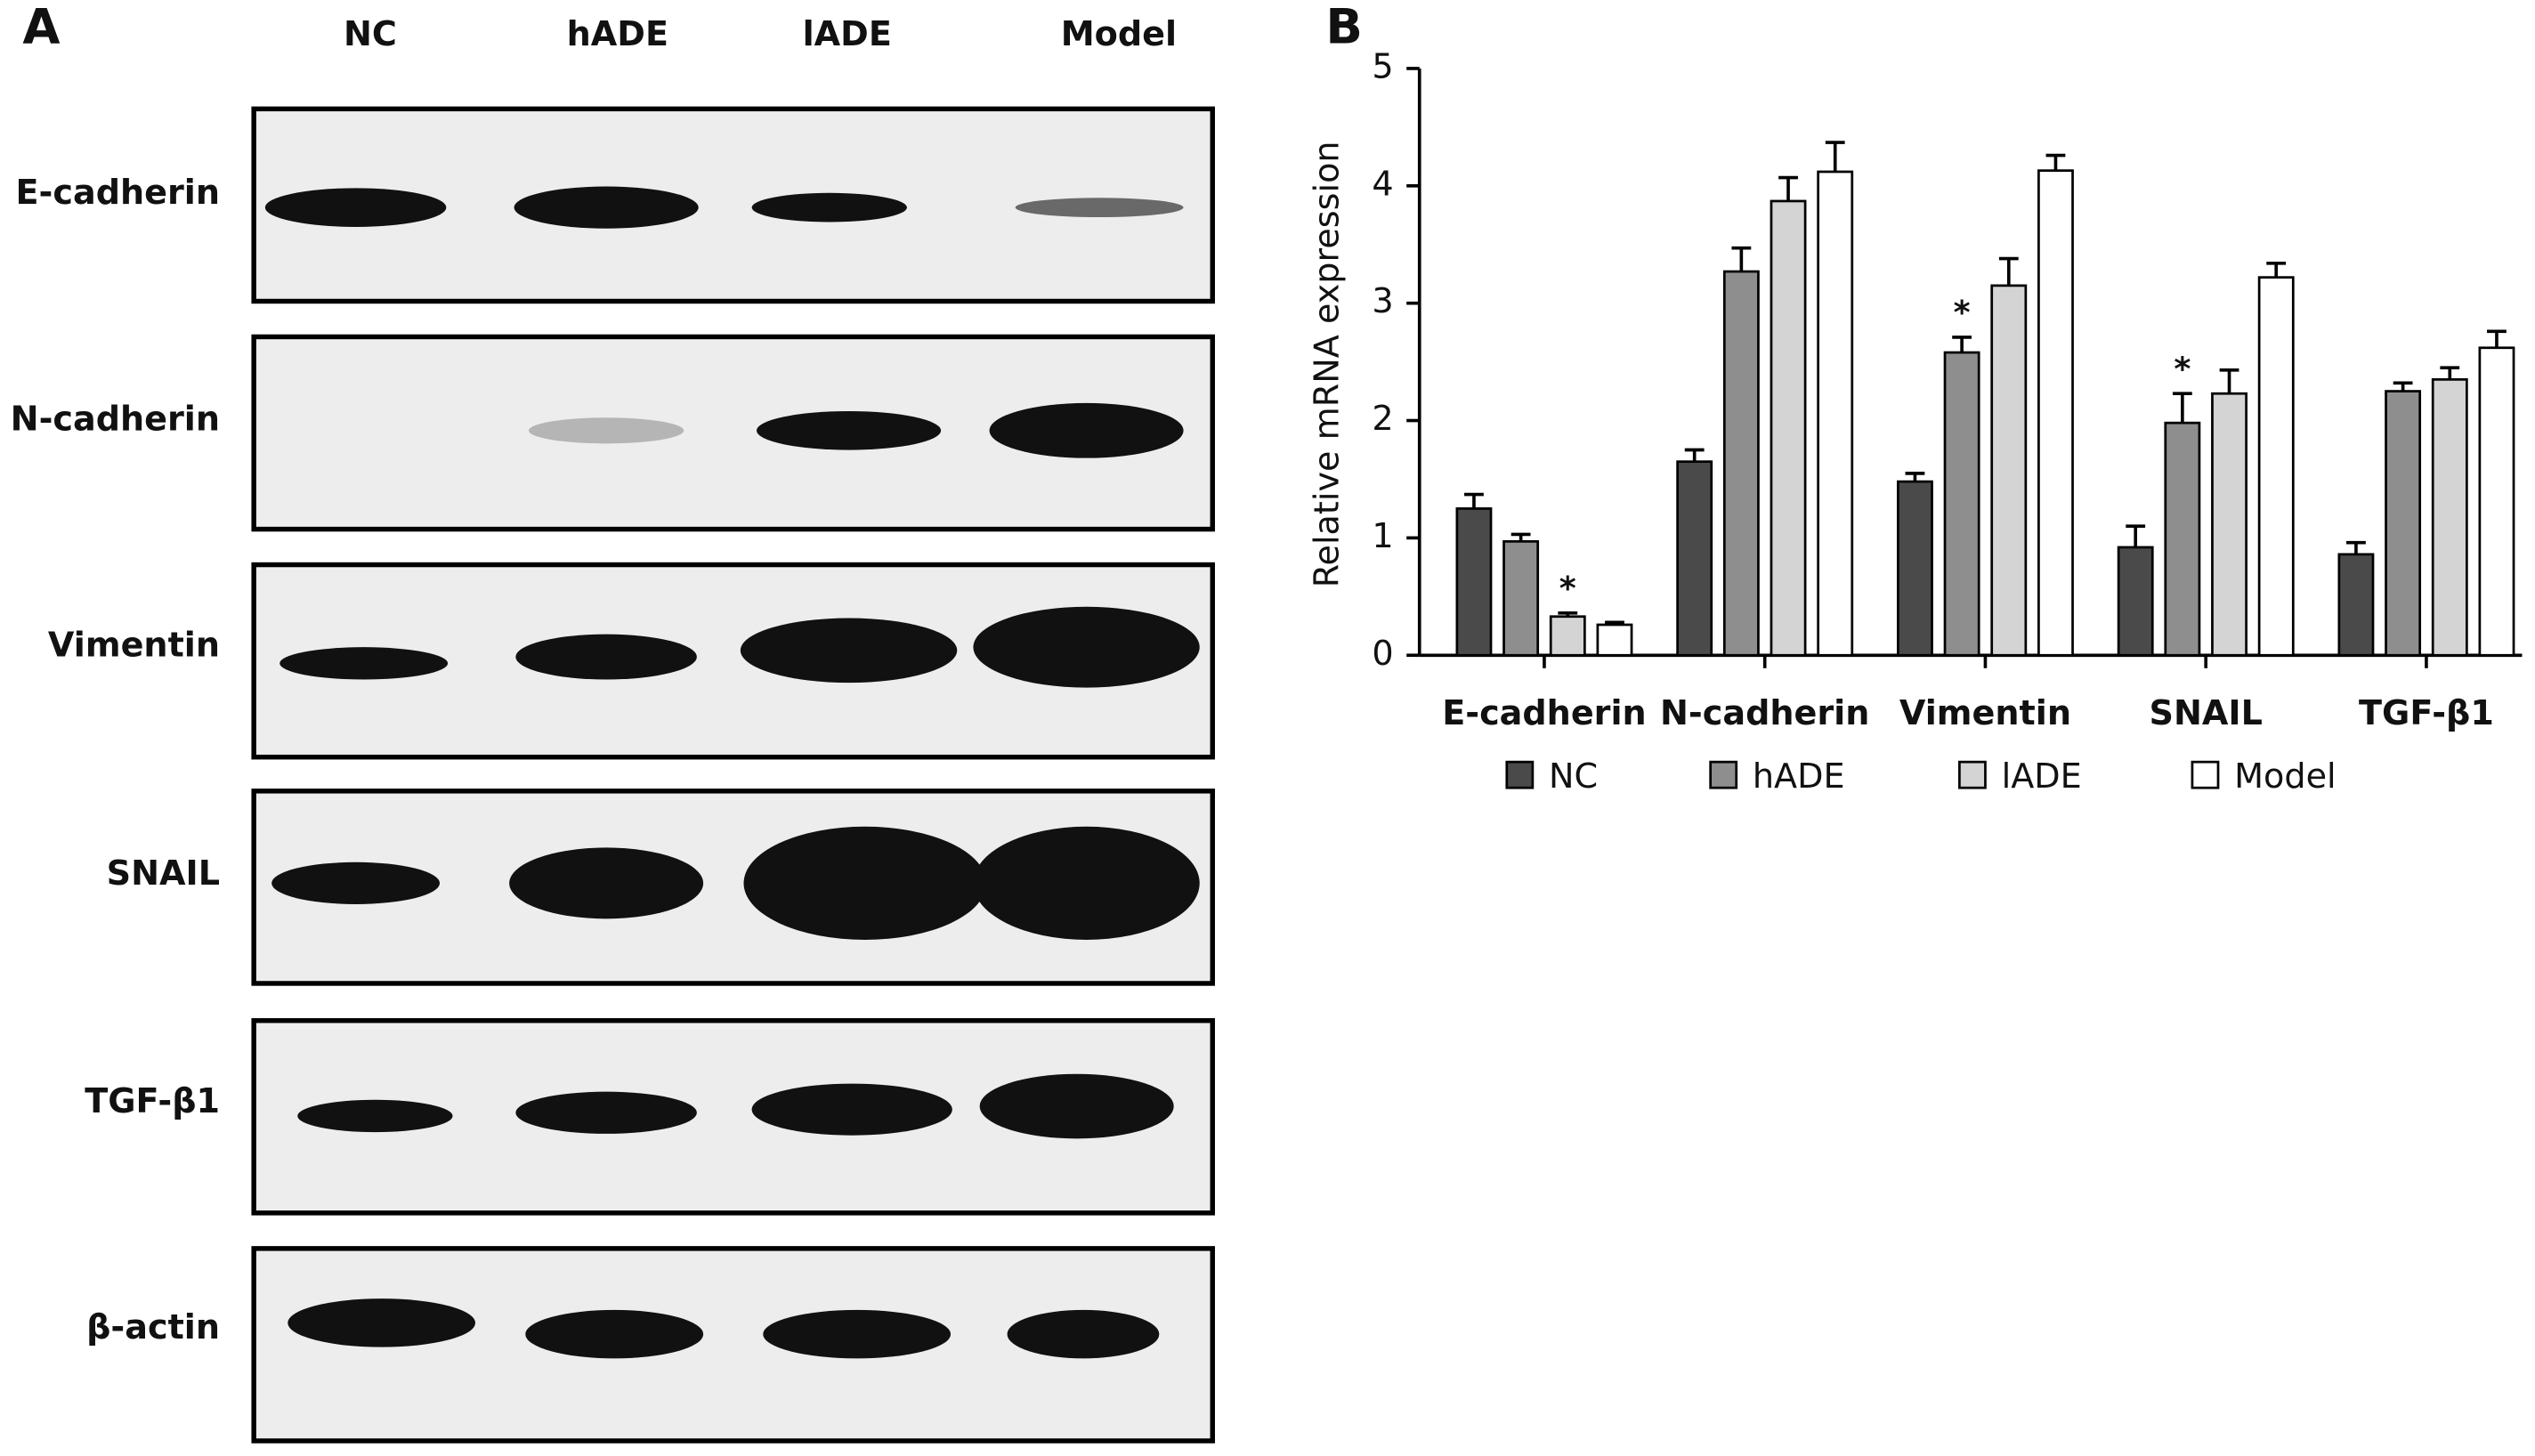  I want to click on y-tick-label: 0, so click(1382, 653).